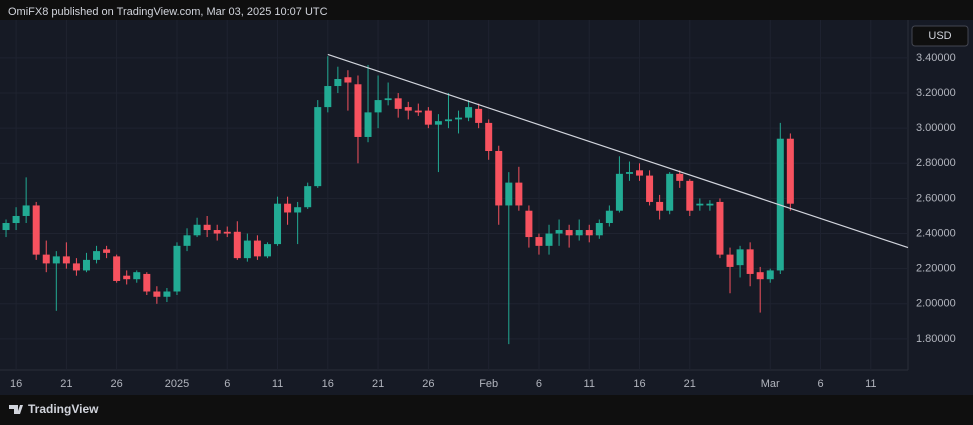 This screenshot has height=425, width=973. What do you see at coordinates (177, 384) in the screenshot?
I see `x-tick-label: 2025` at bounding box center [177, 384].